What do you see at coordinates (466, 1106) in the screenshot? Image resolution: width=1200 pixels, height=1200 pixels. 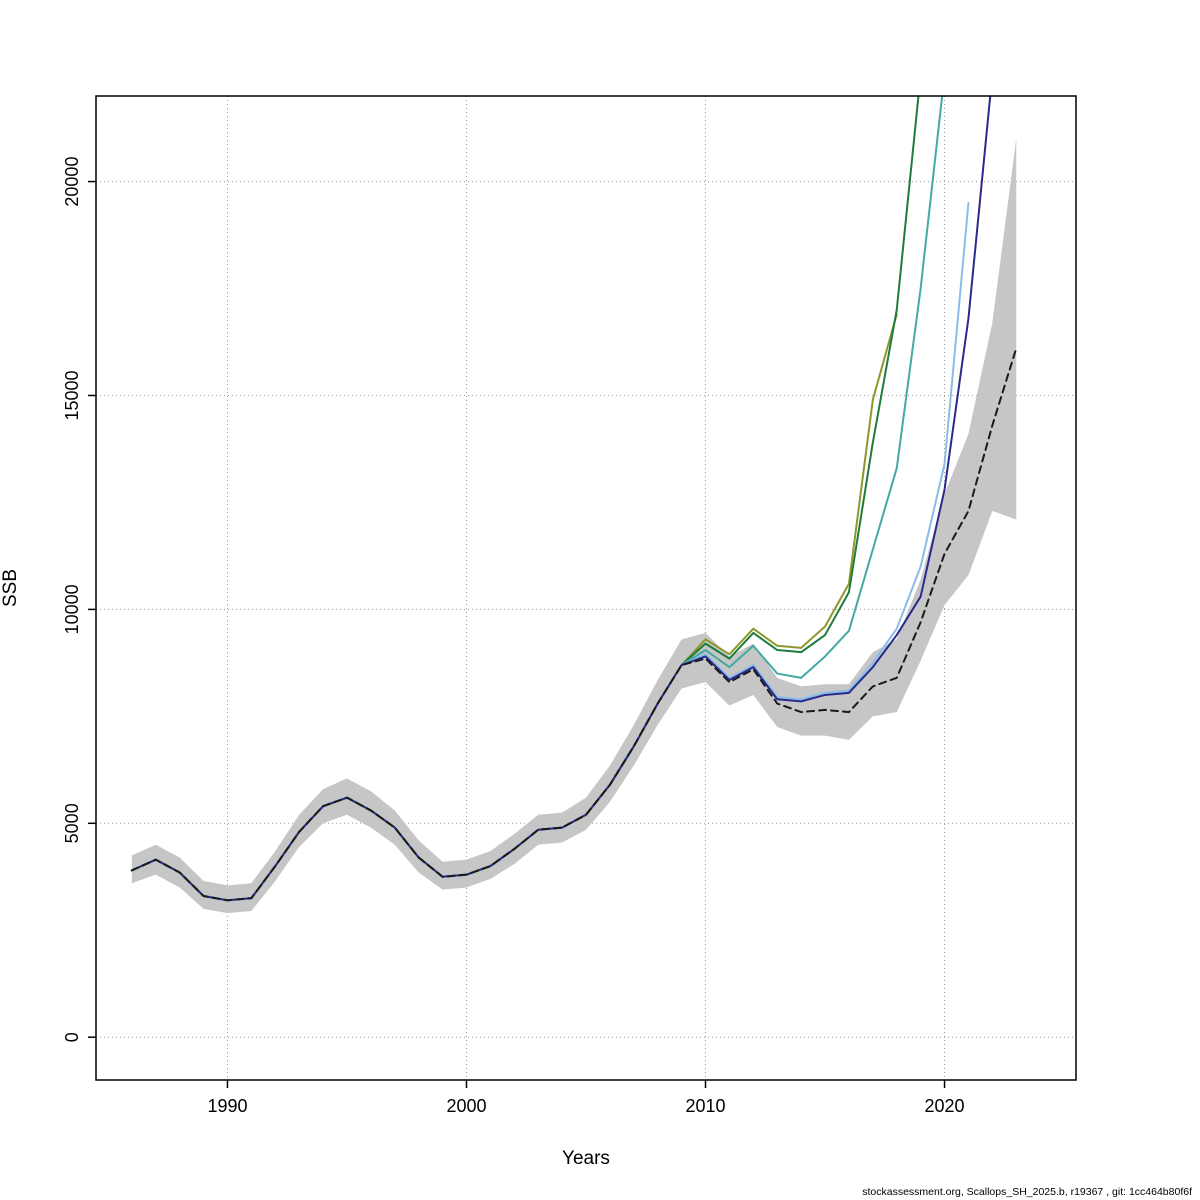 I see `x-tick-label: 2000` at bounding box center [466, 1106].